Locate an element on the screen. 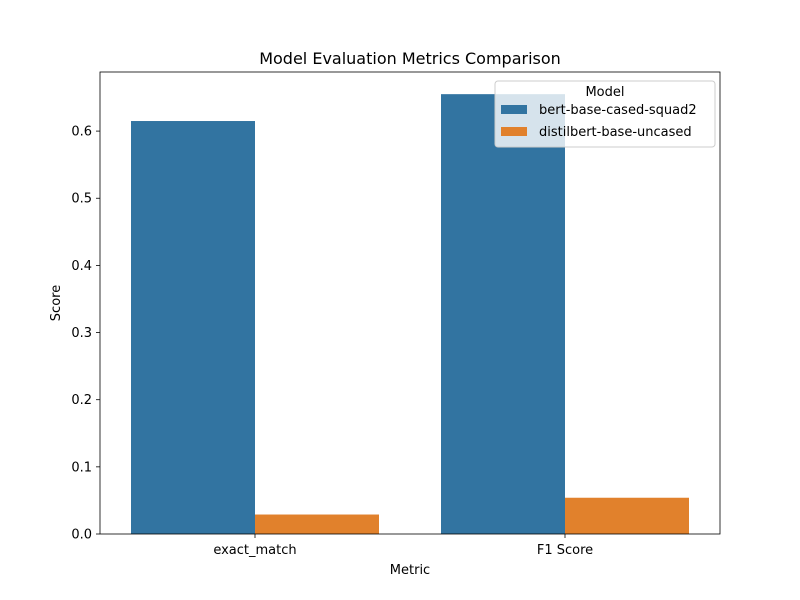 Image resolution: width=800 pixels, height=600 pixels. legend-swatch-distilbert-base-uncased is located at coordinates (514, 131).